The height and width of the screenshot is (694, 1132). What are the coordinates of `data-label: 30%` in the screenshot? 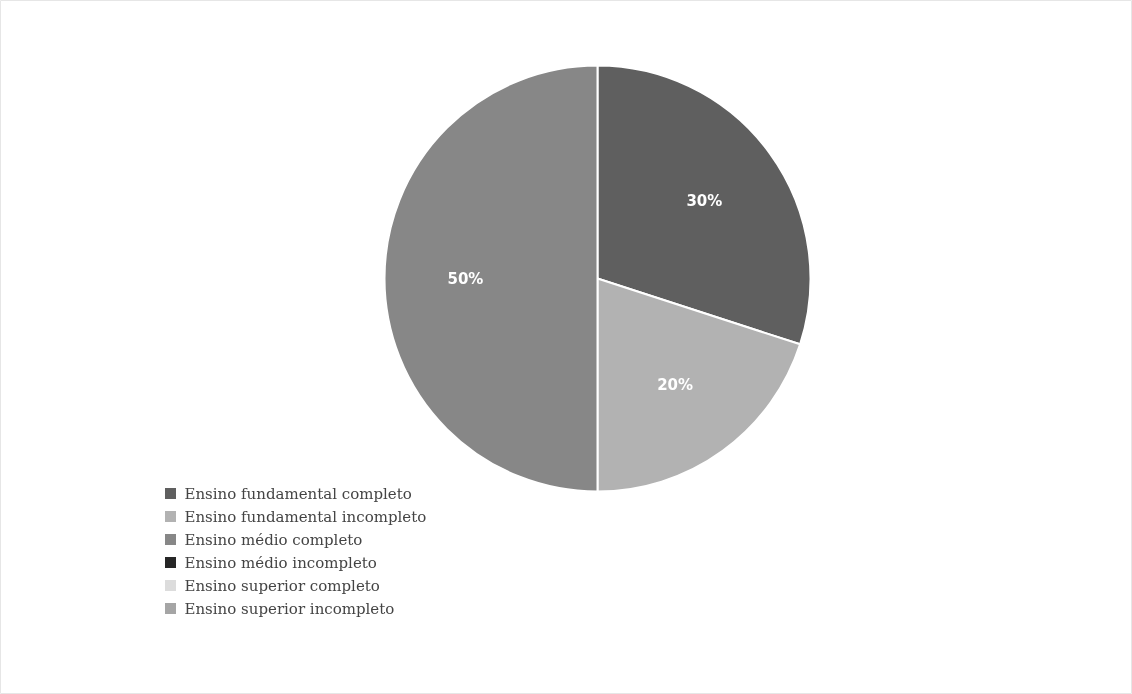 It's located at (704, 200).